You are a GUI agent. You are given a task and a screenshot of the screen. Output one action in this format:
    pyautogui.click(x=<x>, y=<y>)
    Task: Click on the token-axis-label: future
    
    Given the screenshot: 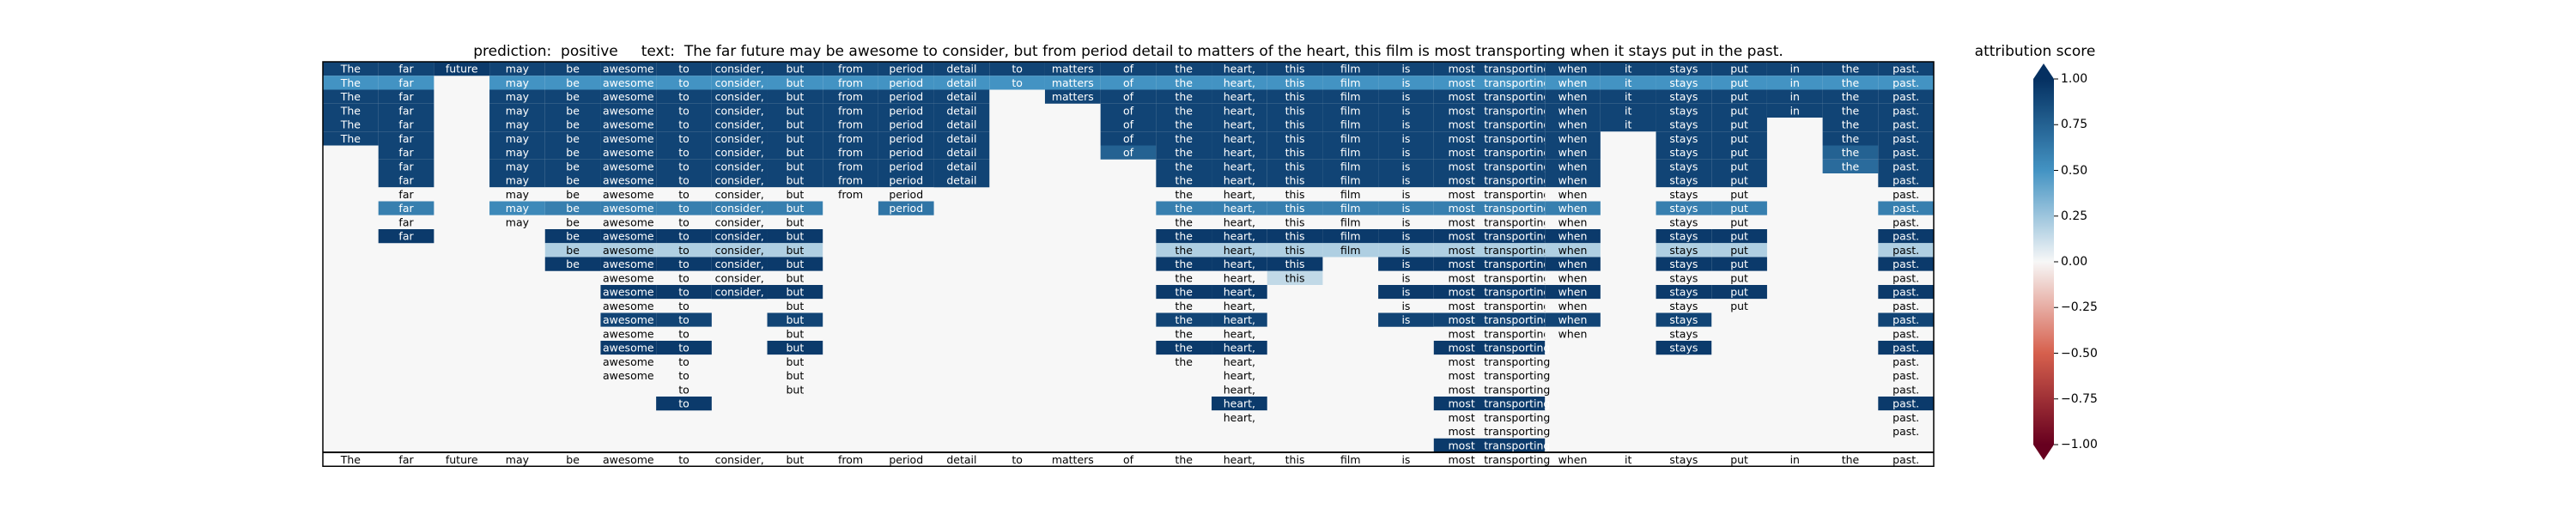 What is the action you would take?
    pyautogui.click(x=462, y=459)
    